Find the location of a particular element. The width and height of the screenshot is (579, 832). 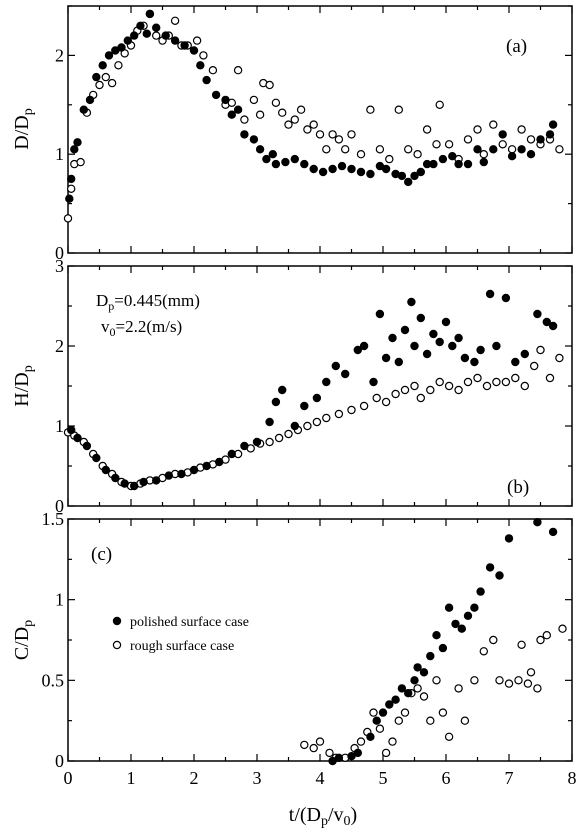

x-tick-label: 0 is located at coordinates (68, 778).